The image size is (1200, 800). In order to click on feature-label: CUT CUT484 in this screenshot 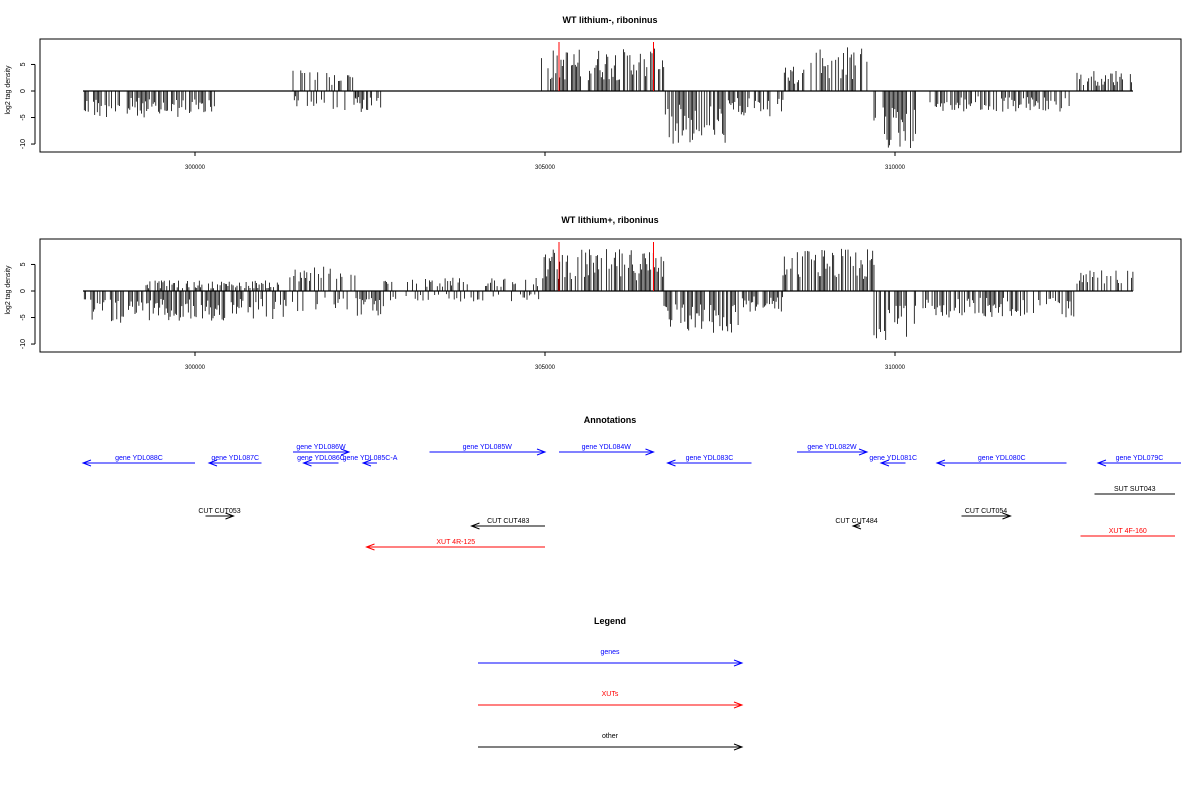, I will do `click(856, 521)`.